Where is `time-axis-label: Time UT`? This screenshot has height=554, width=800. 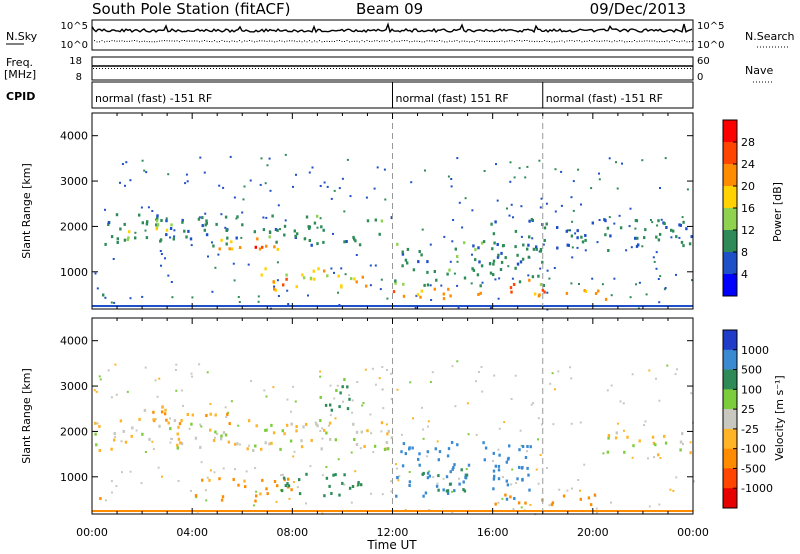 time-axis-label: Time UT is located at coordinates (391, 545).